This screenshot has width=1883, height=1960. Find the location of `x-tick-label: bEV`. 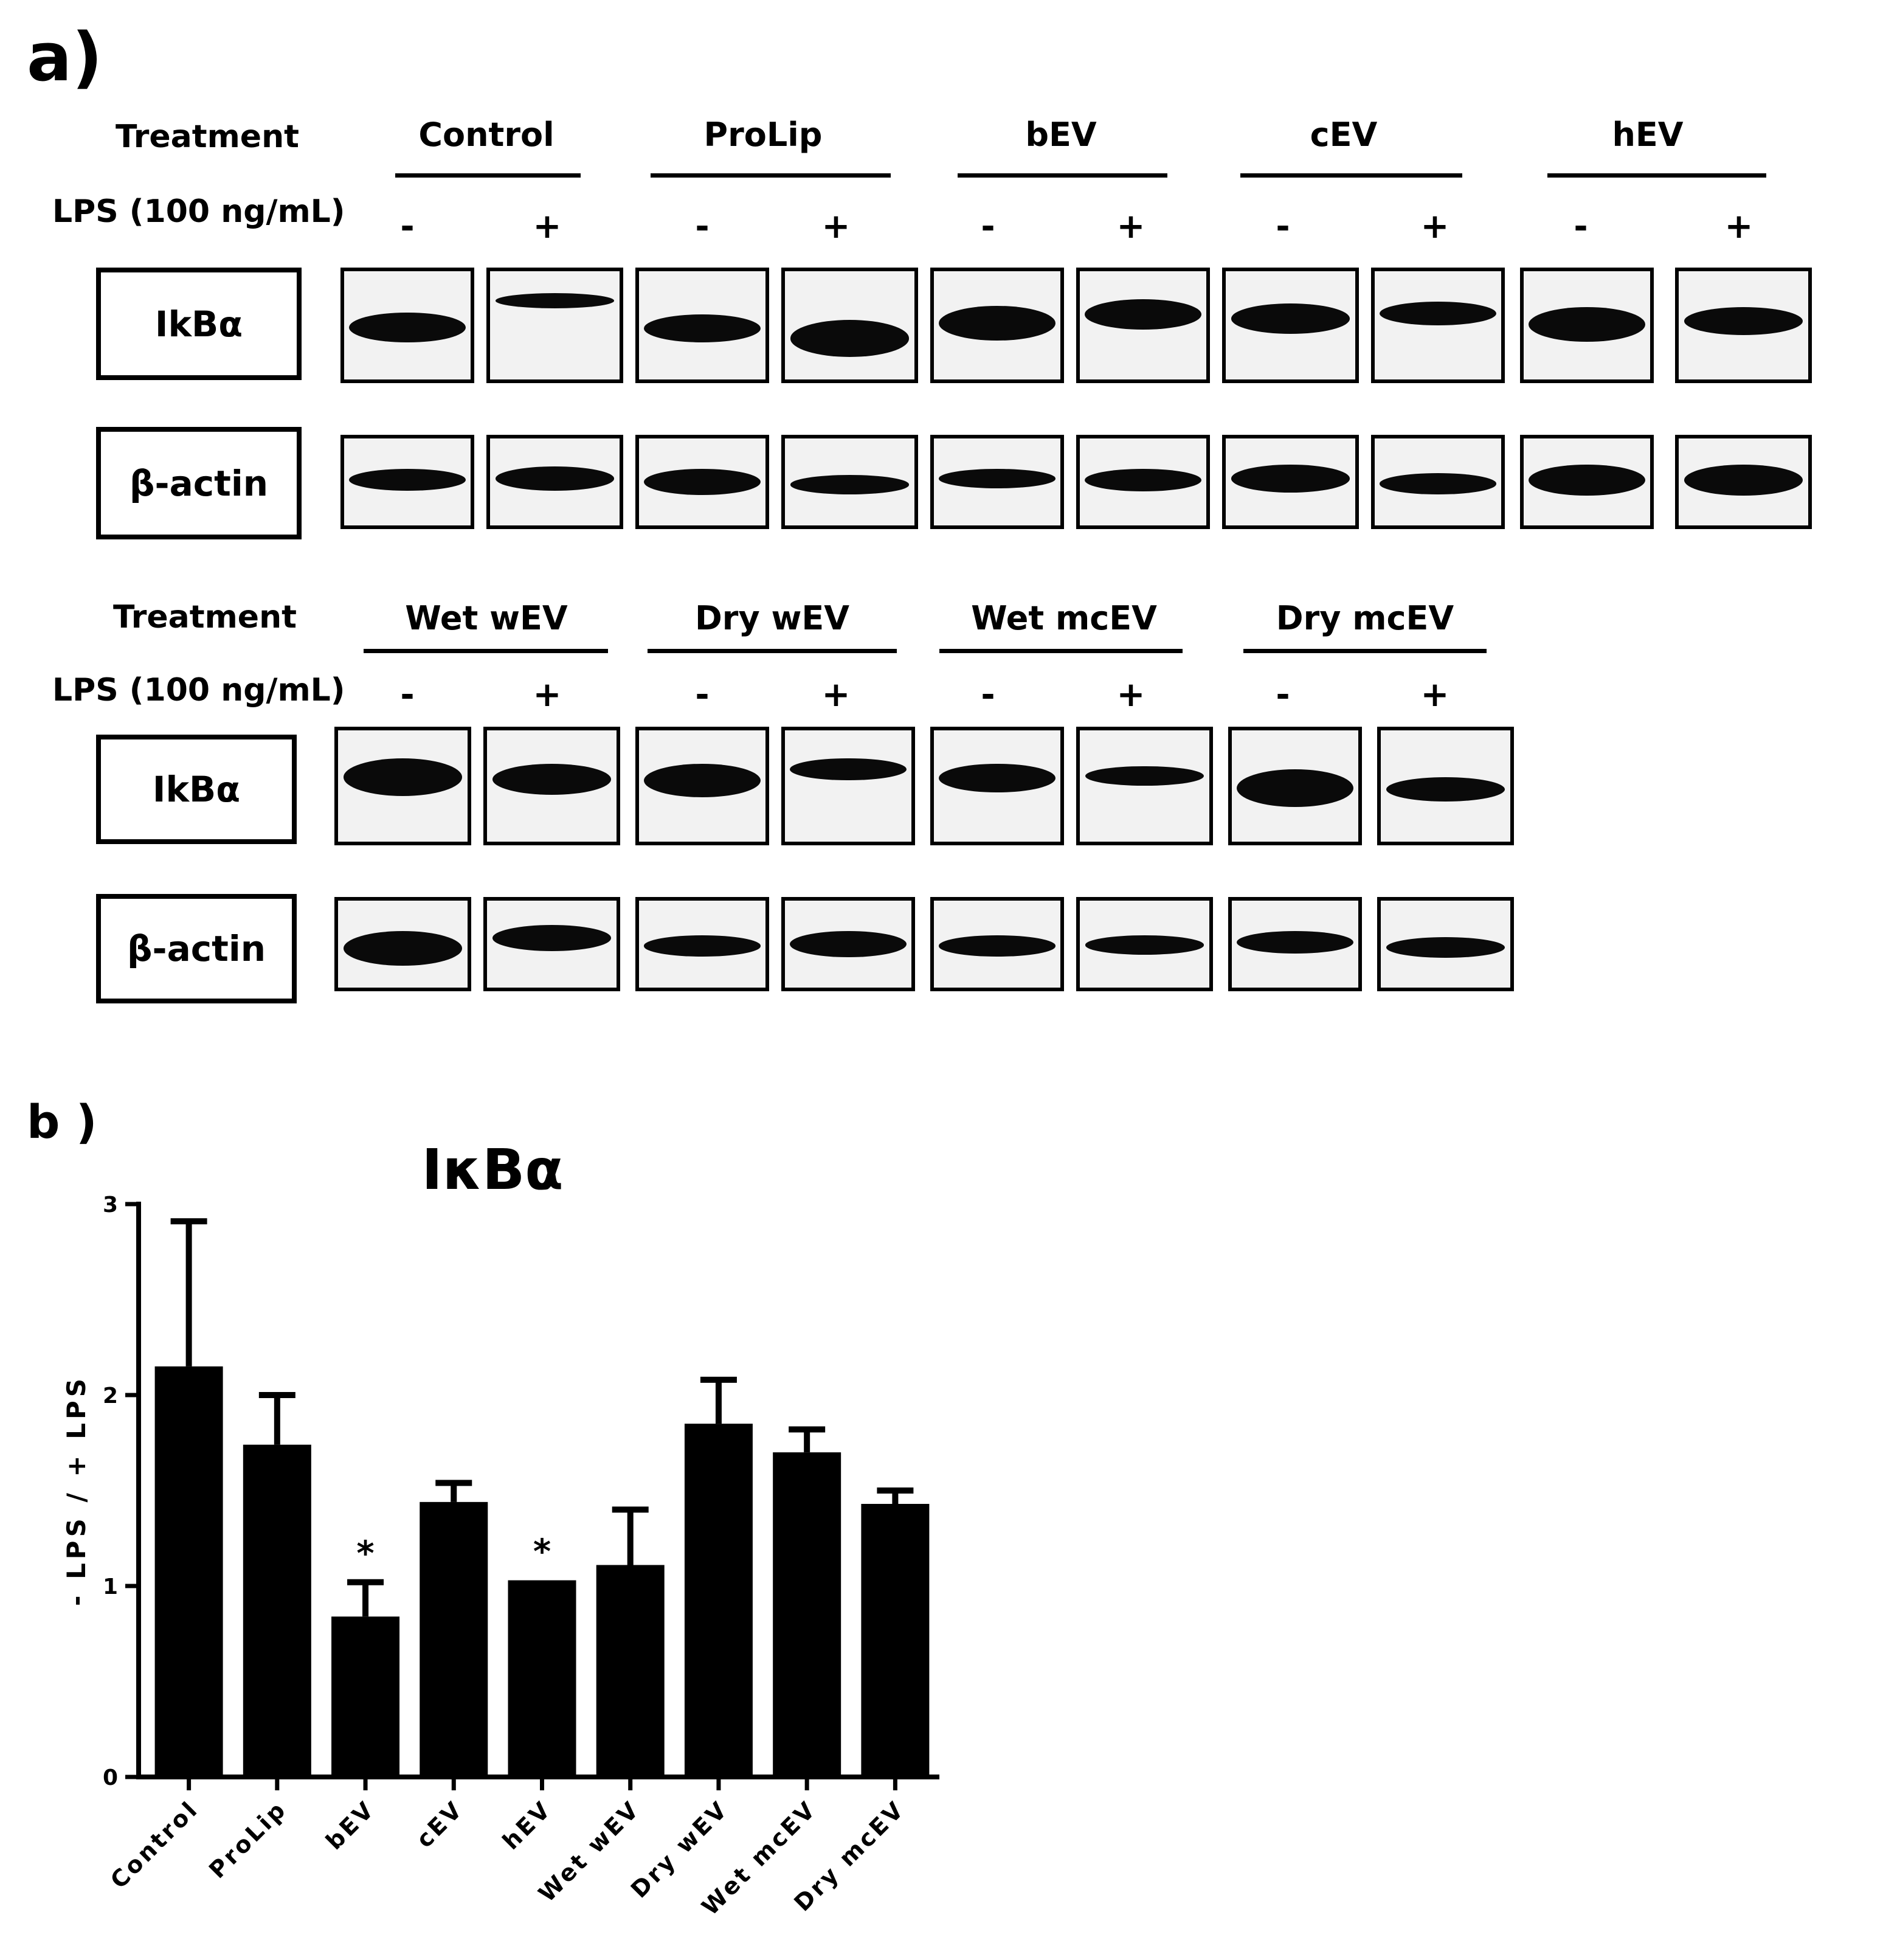

x-tick-label: bEV is located at coordinates (350, 1825).